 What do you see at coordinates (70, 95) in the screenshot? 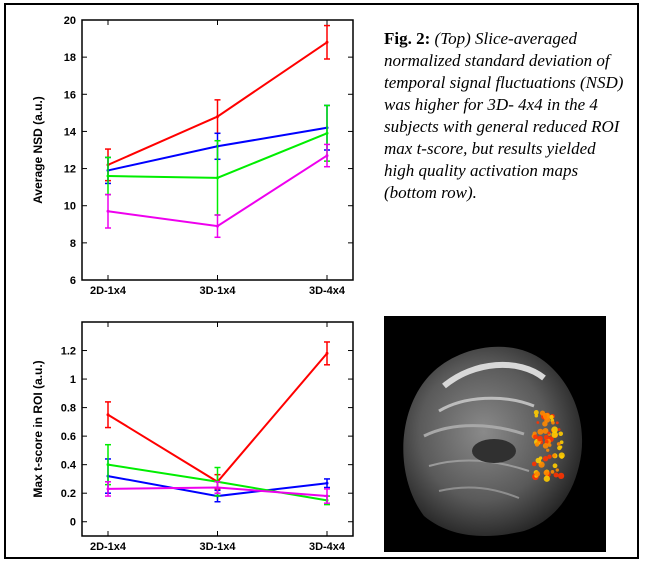
I see `y-tick-label: 16` at bounding box center [70, 95].